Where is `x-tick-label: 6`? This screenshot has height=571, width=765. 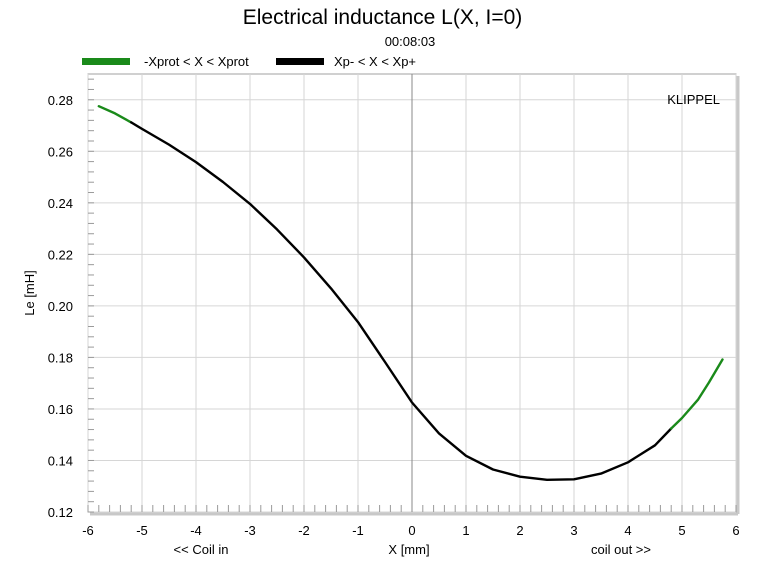
x-tick-label: 6 is located at coordinates (735, 530).